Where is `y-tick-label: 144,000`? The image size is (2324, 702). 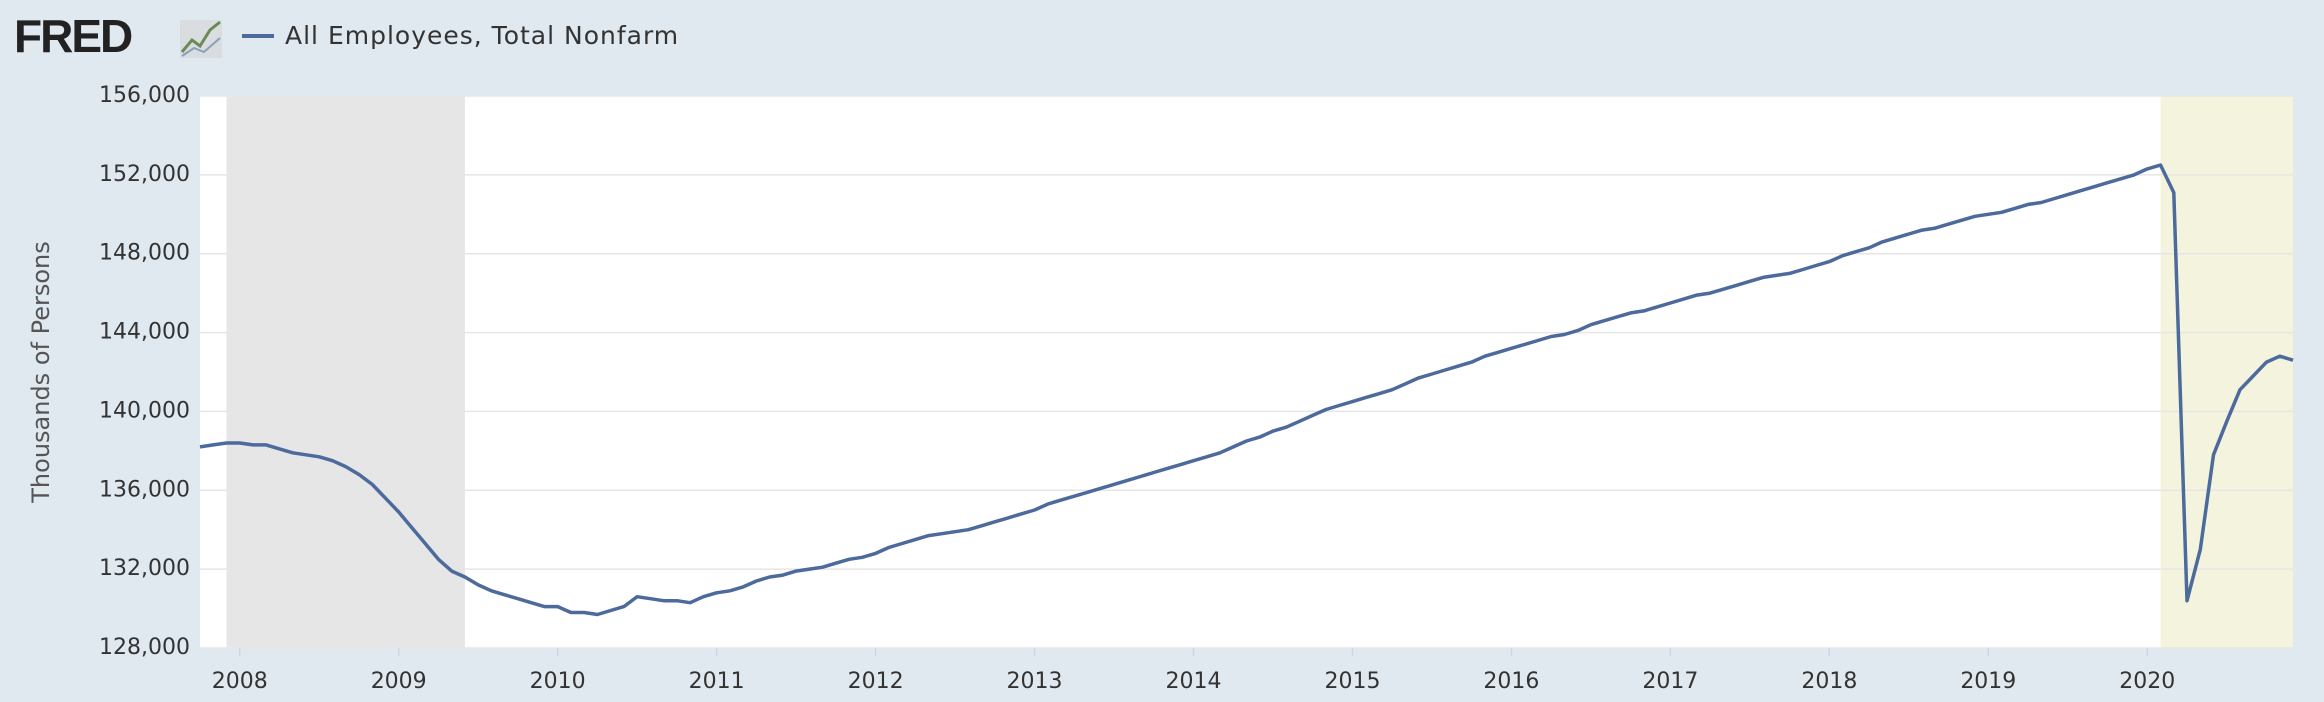
y-tick-label: 144,000 is located at coordinates (144, 332).